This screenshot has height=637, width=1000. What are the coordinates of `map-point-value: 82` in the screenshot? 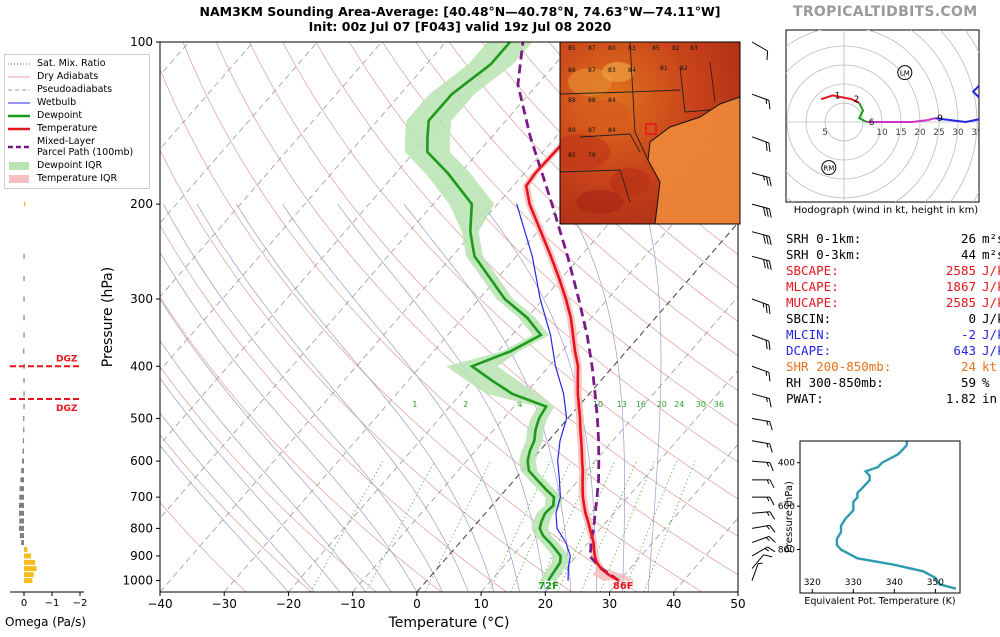 It's located at (676, 48).